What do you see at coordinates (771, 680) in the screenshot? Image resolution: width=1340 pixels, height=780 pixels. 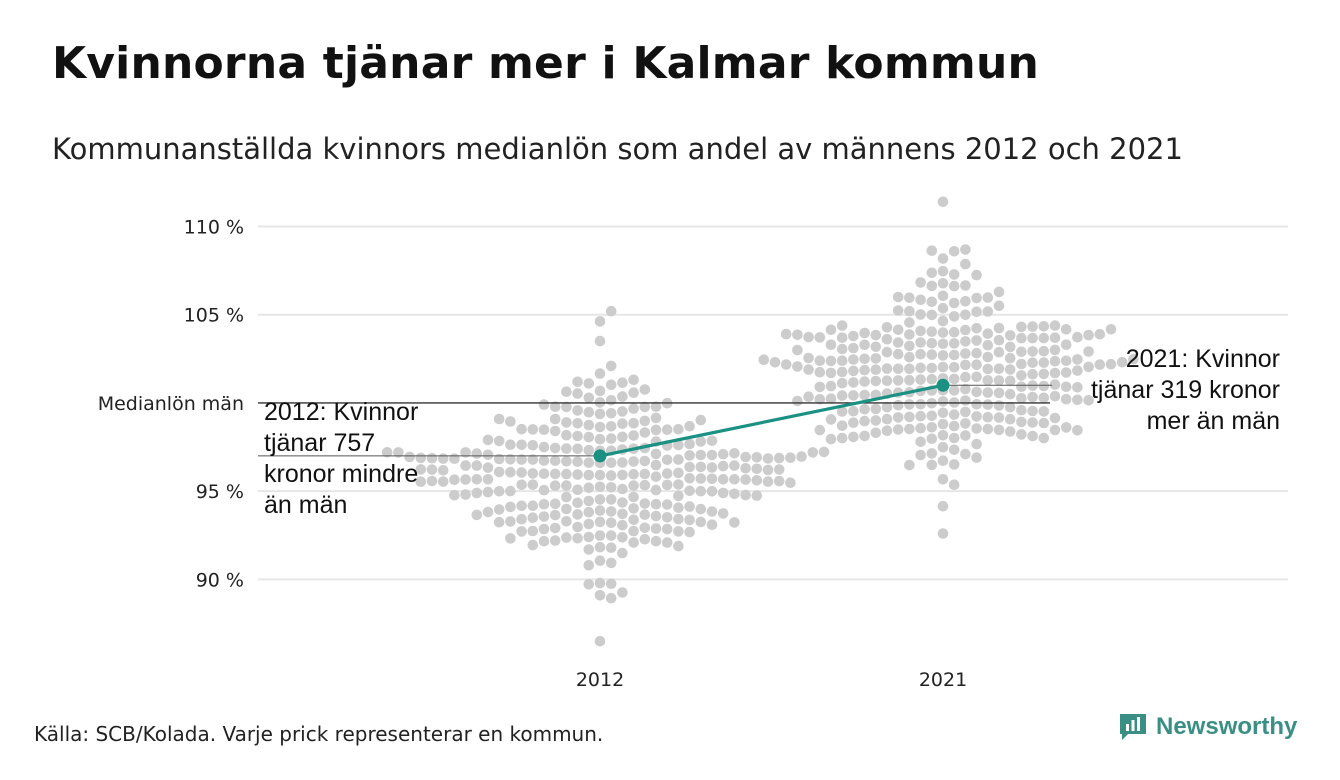 I see `x-axis-tick-labels: 2012 2021` at bounding box center [771, 680].